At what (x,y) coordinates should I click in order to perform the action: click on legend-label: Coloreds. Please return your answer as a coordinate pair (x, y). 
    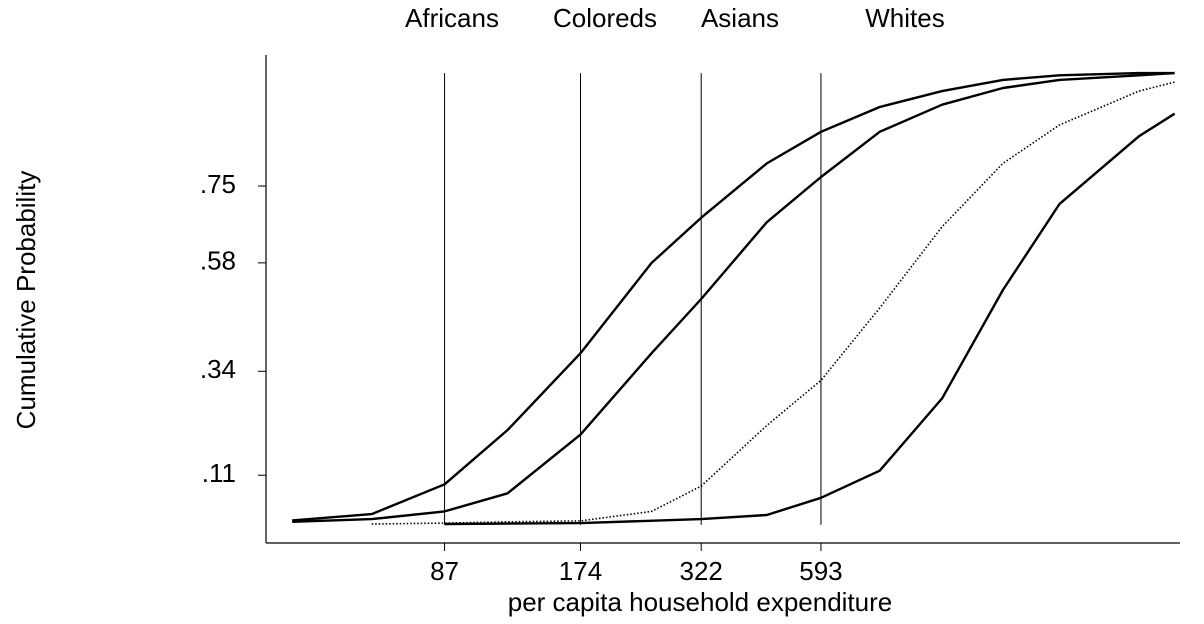
    Looking at the image, I should click on (605, 18).